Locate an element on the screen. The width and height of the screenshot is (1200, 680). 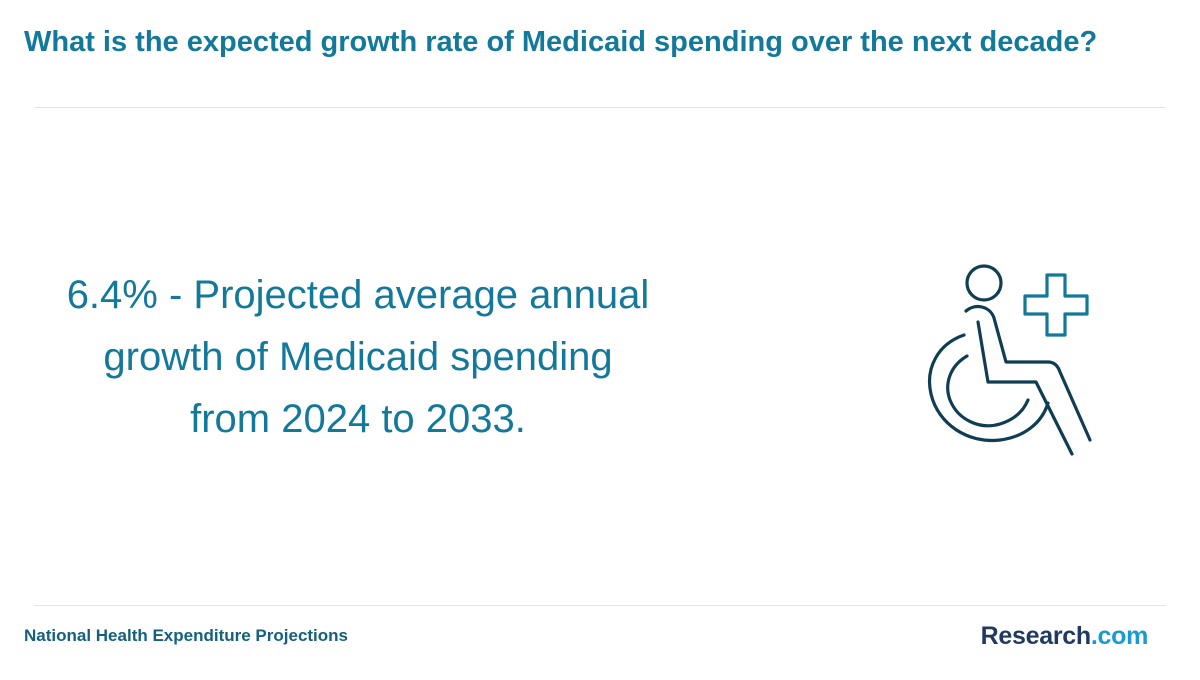
person-head-icon is located at coordinates (984, 283).